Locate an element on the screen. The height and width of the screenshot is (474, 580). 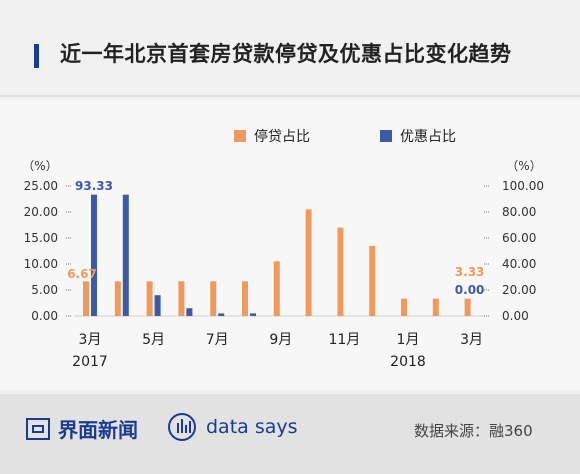
partner-name: data says is located at coordinates (252, 427).